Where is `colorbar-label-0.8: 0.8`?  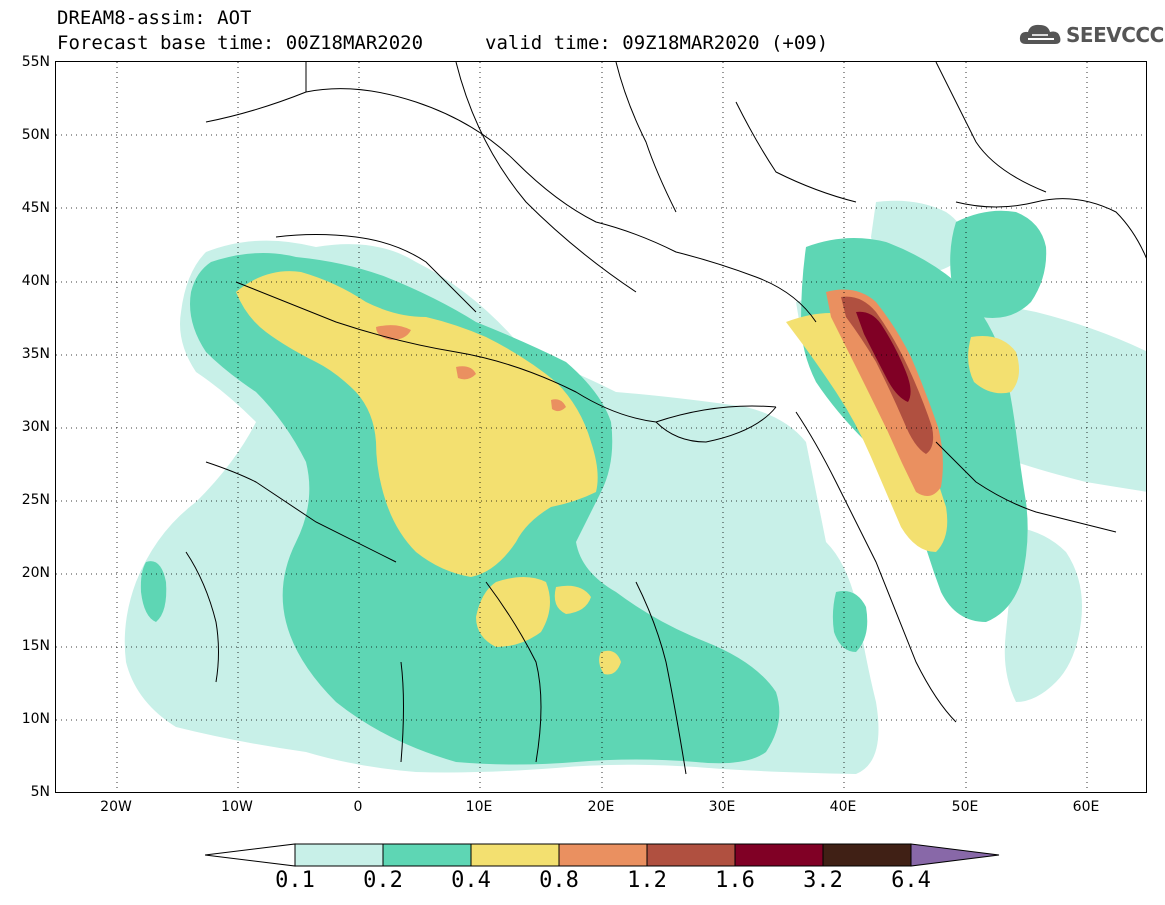 colorbar-label-0.8: 0.8 is located at coordinates (559, 880).